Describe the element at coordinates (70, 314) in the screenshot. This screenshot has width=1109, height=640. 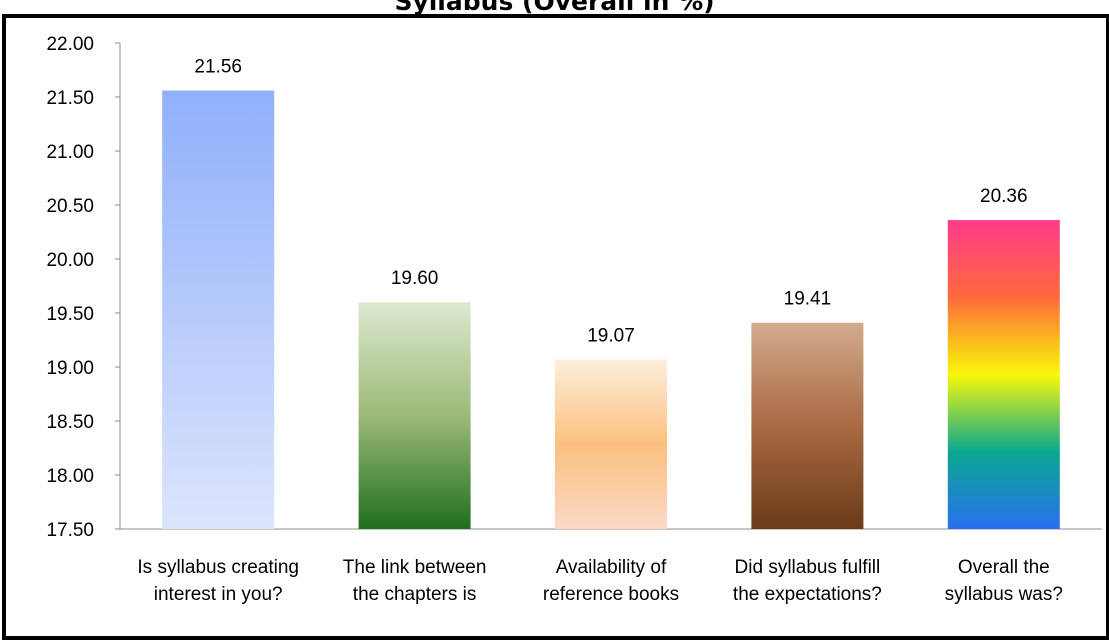
I see `y-tick-label: 19.50` at that location.